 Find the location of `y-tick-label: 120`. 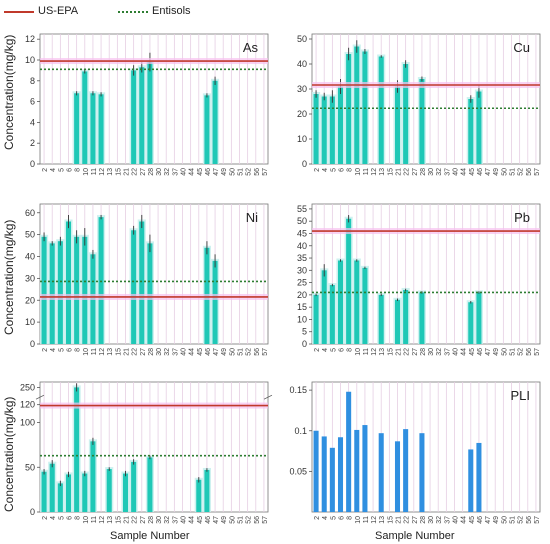

y-tick-label: 120 is located at coordinates (27, 405).